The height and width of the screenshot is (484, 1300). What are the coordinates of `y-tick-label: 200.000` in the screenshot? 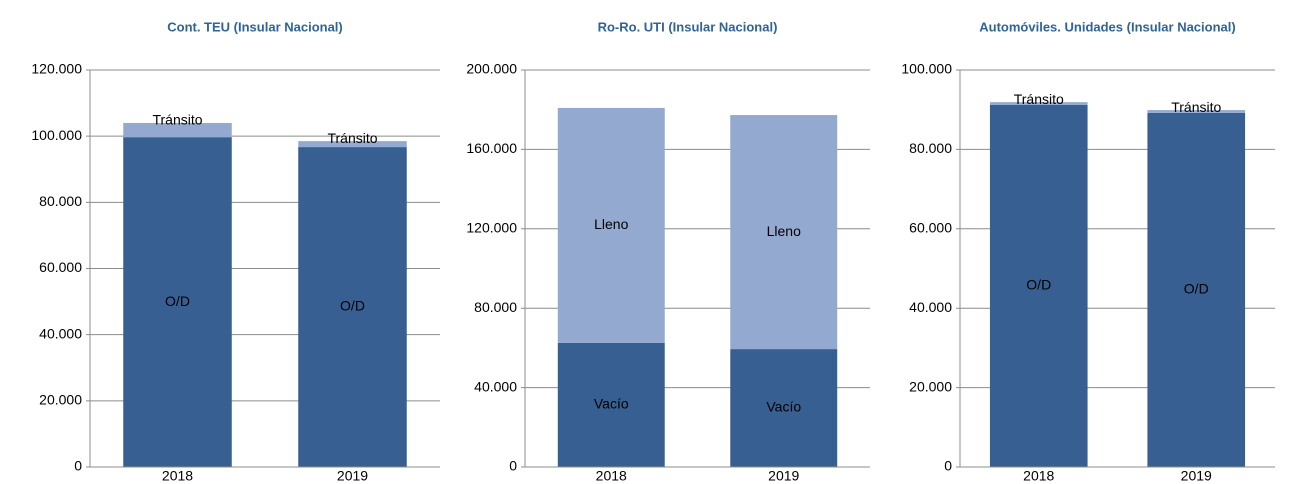 It's located at (491, 69).